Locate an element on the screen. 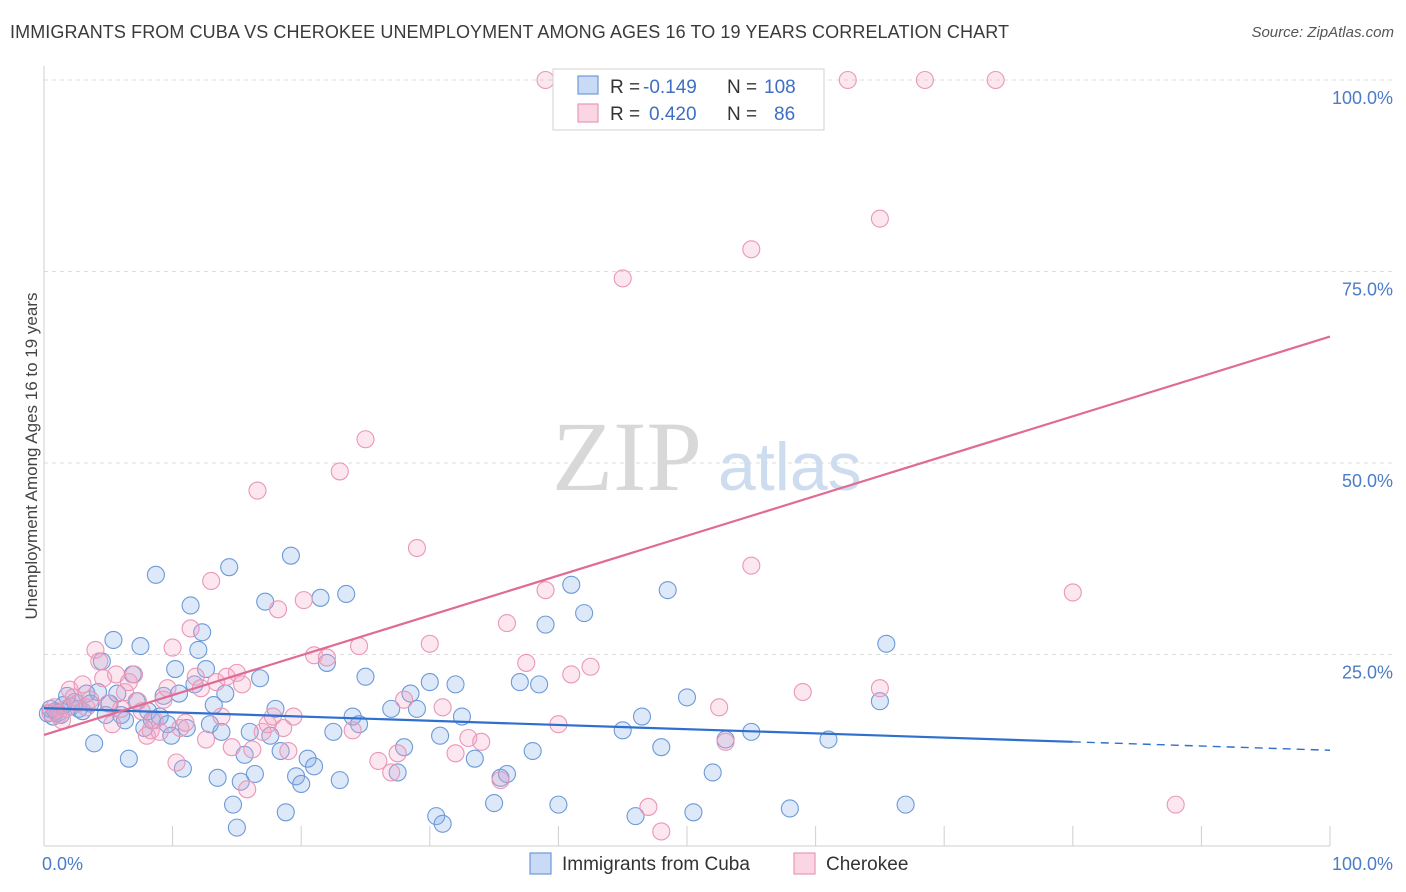 Image resolution: width=1406 pixels, height=892 pixels. watermark: ZIP atlas is located at coordinates (707, 456).